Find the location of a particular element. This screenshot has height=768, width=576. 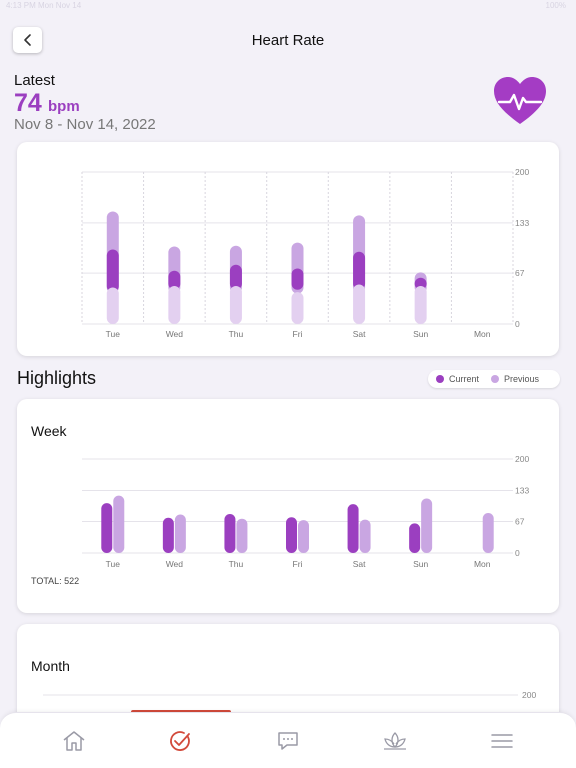

legend-previous-label: Previous is located at coordinates (522, 379).